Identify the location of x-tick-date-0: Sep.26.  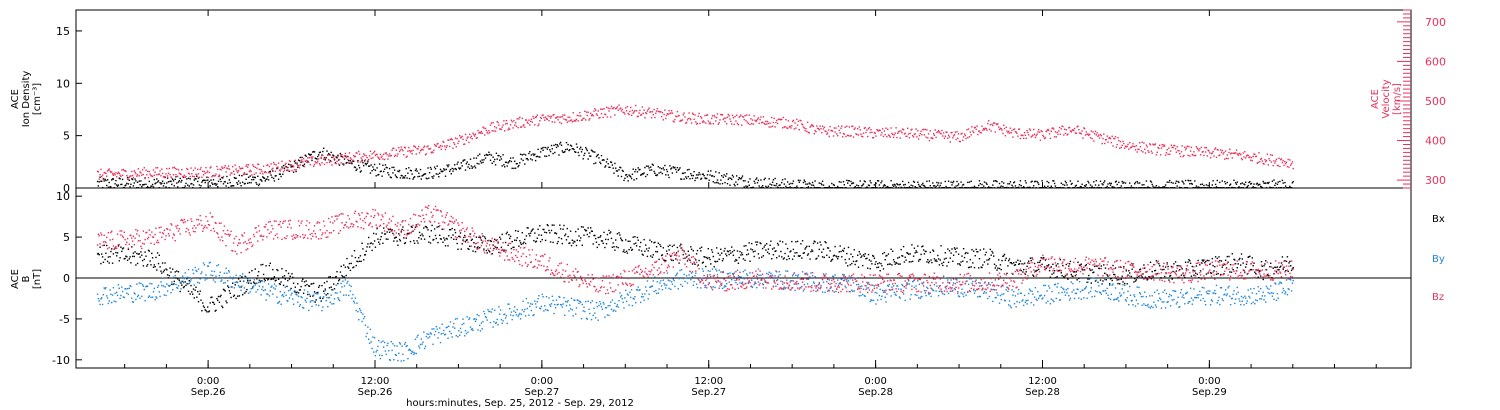
(208, 392).